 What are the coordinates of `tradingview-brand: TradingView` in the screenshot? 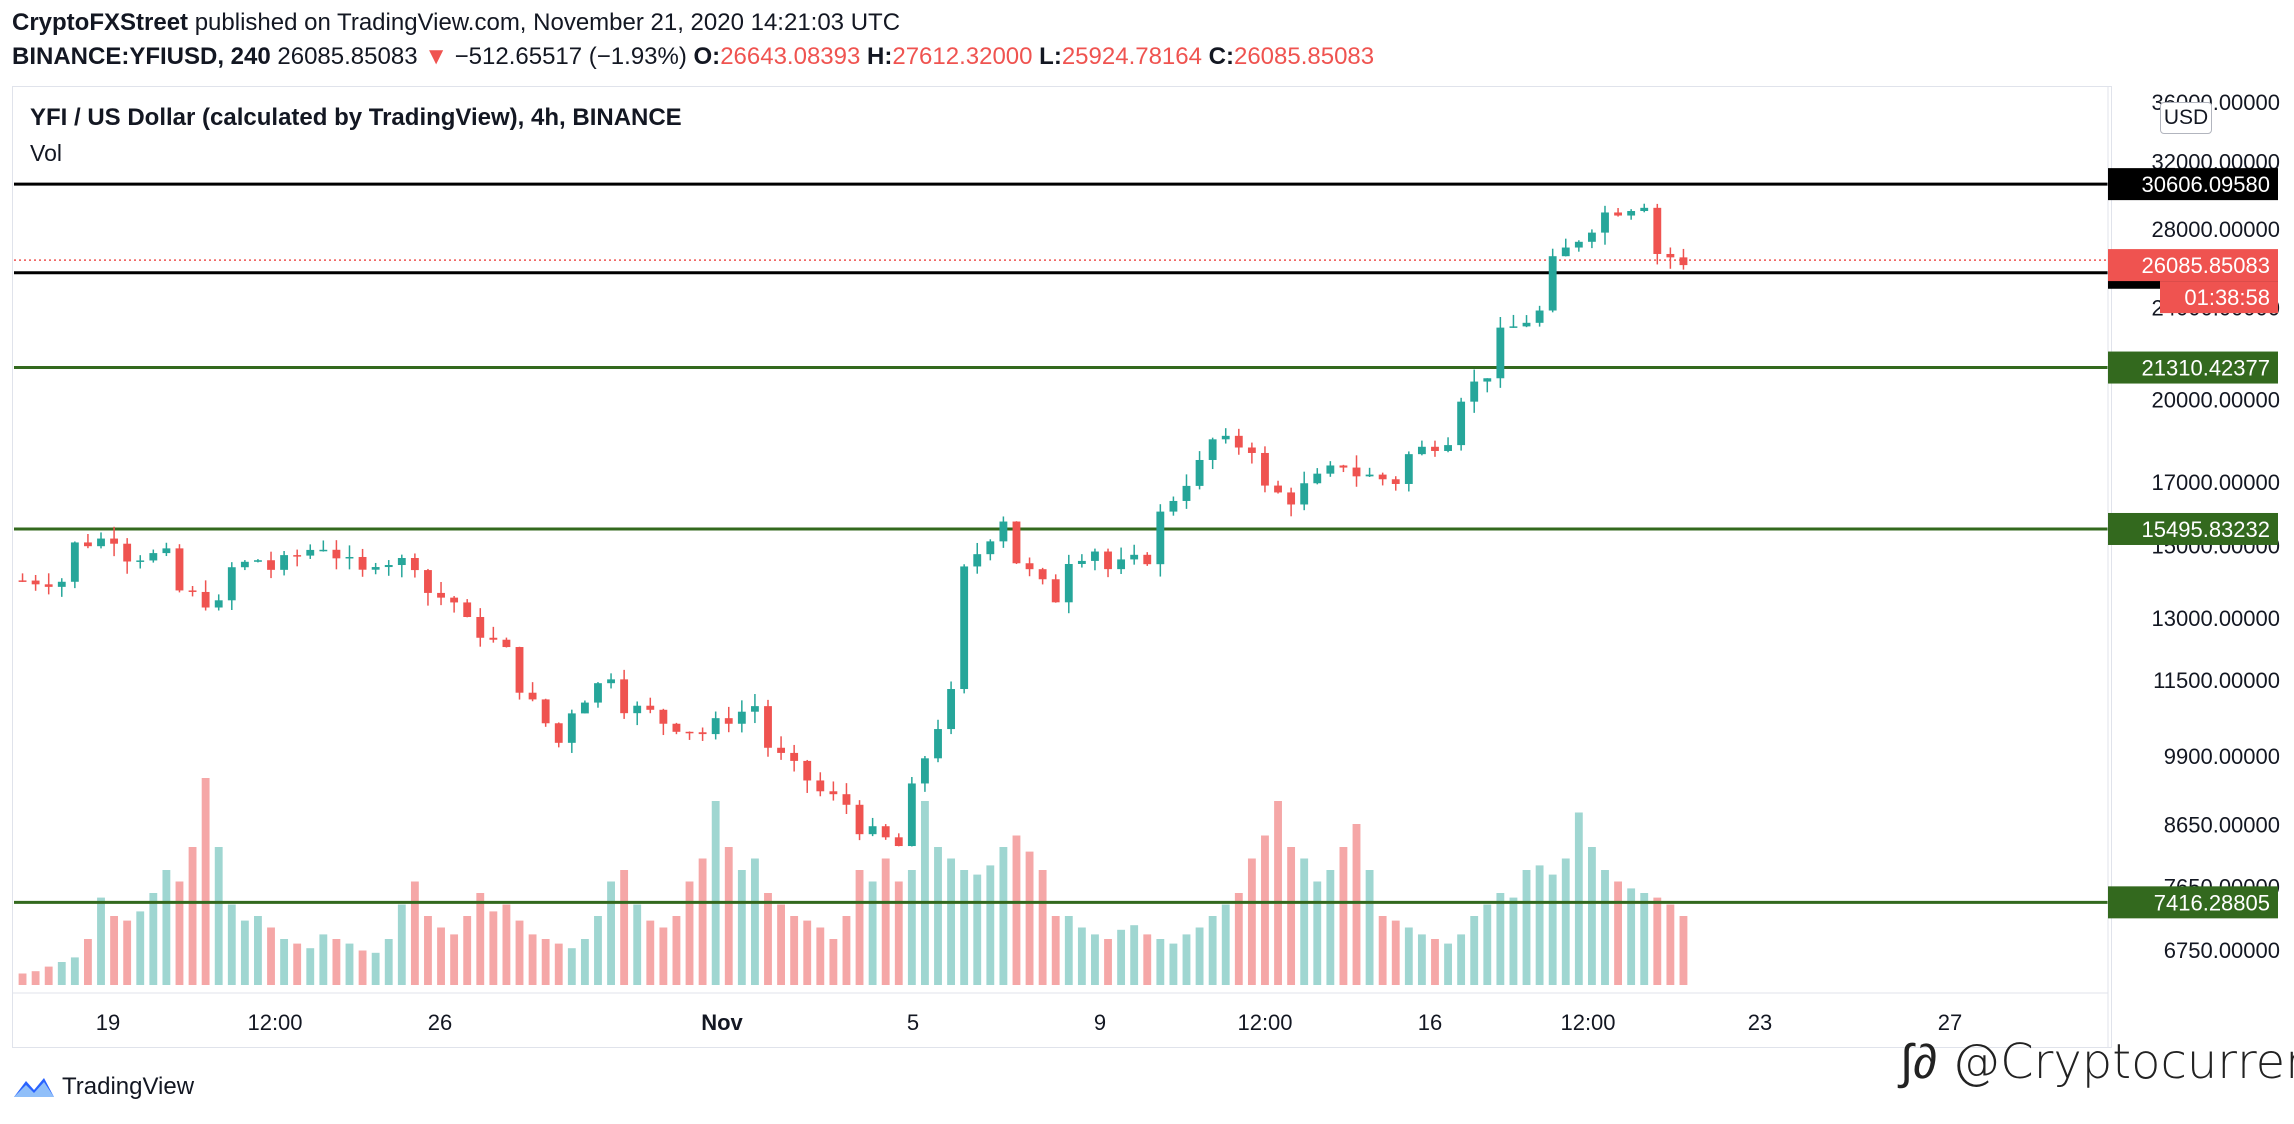 It's located at (103, 1087).